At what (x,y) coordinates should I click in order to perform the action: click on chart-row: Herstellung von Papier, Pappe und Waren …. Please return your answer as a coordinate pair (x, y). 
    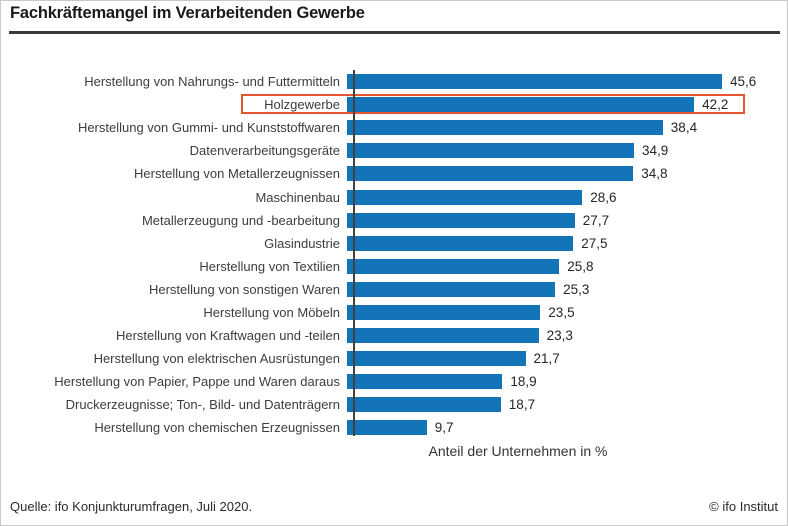
    Looking at the image, I should click on (394, 381).